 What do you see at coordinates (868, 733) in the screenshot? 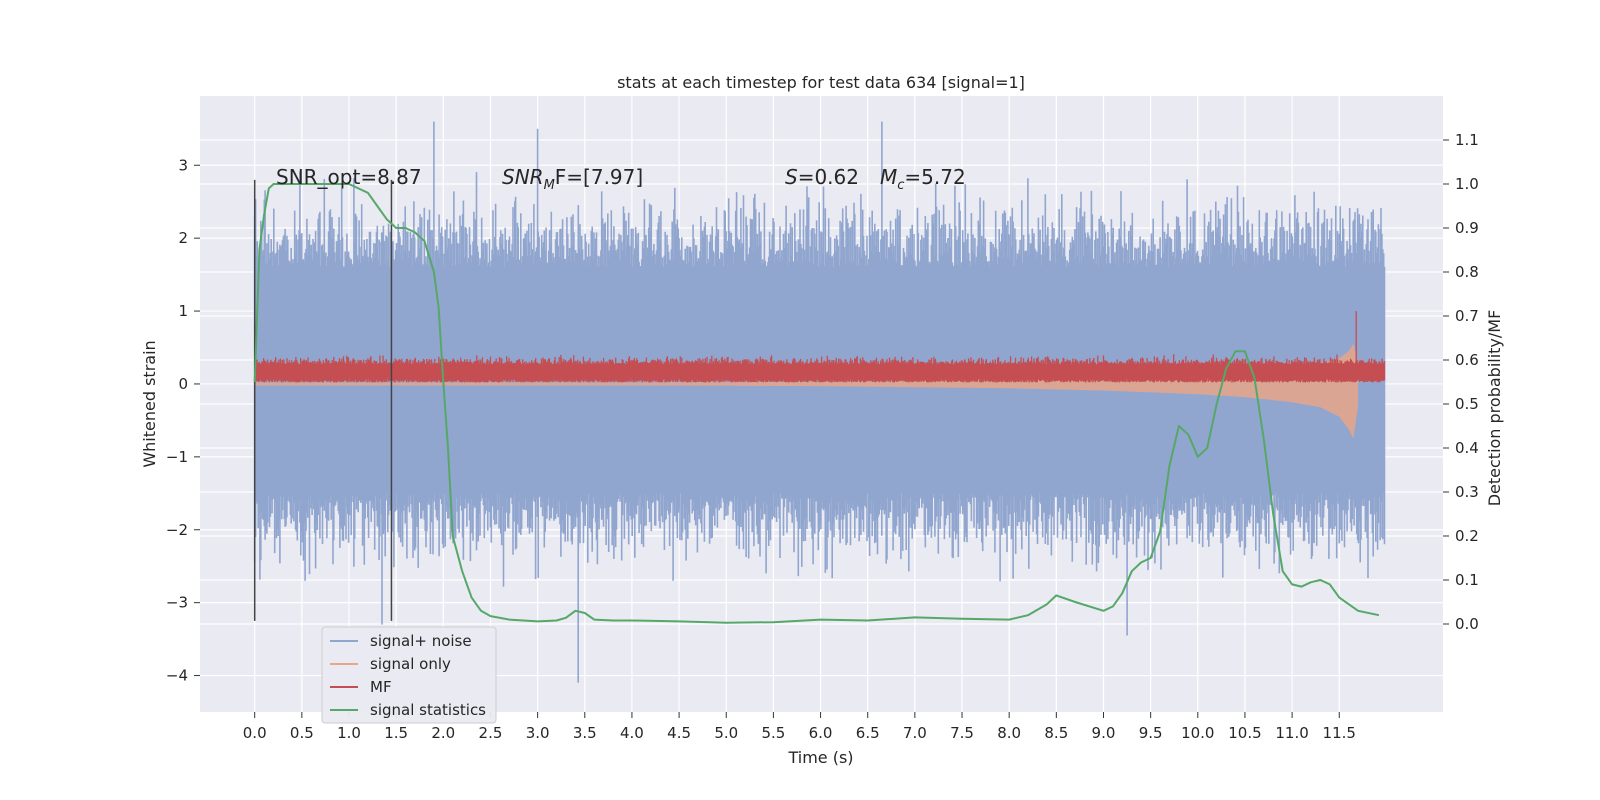
I see `x-tick-label: 6.5` at bounding box center [868, 733].